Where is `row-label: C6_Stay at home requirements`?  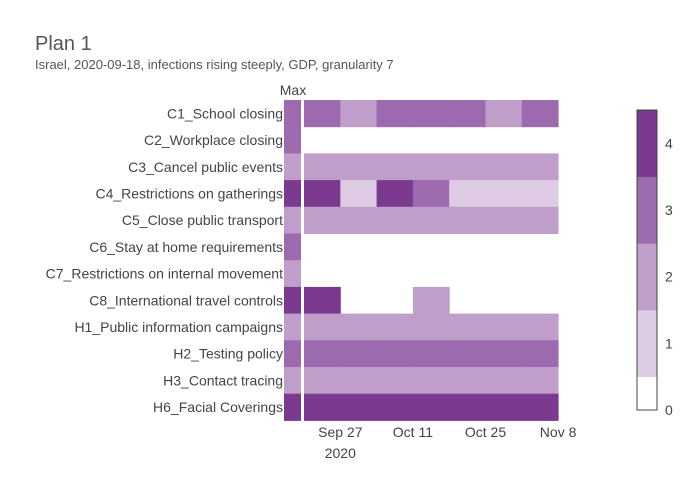
row-label: C6_Stay at home requirements is located at coordinates (186, 247).